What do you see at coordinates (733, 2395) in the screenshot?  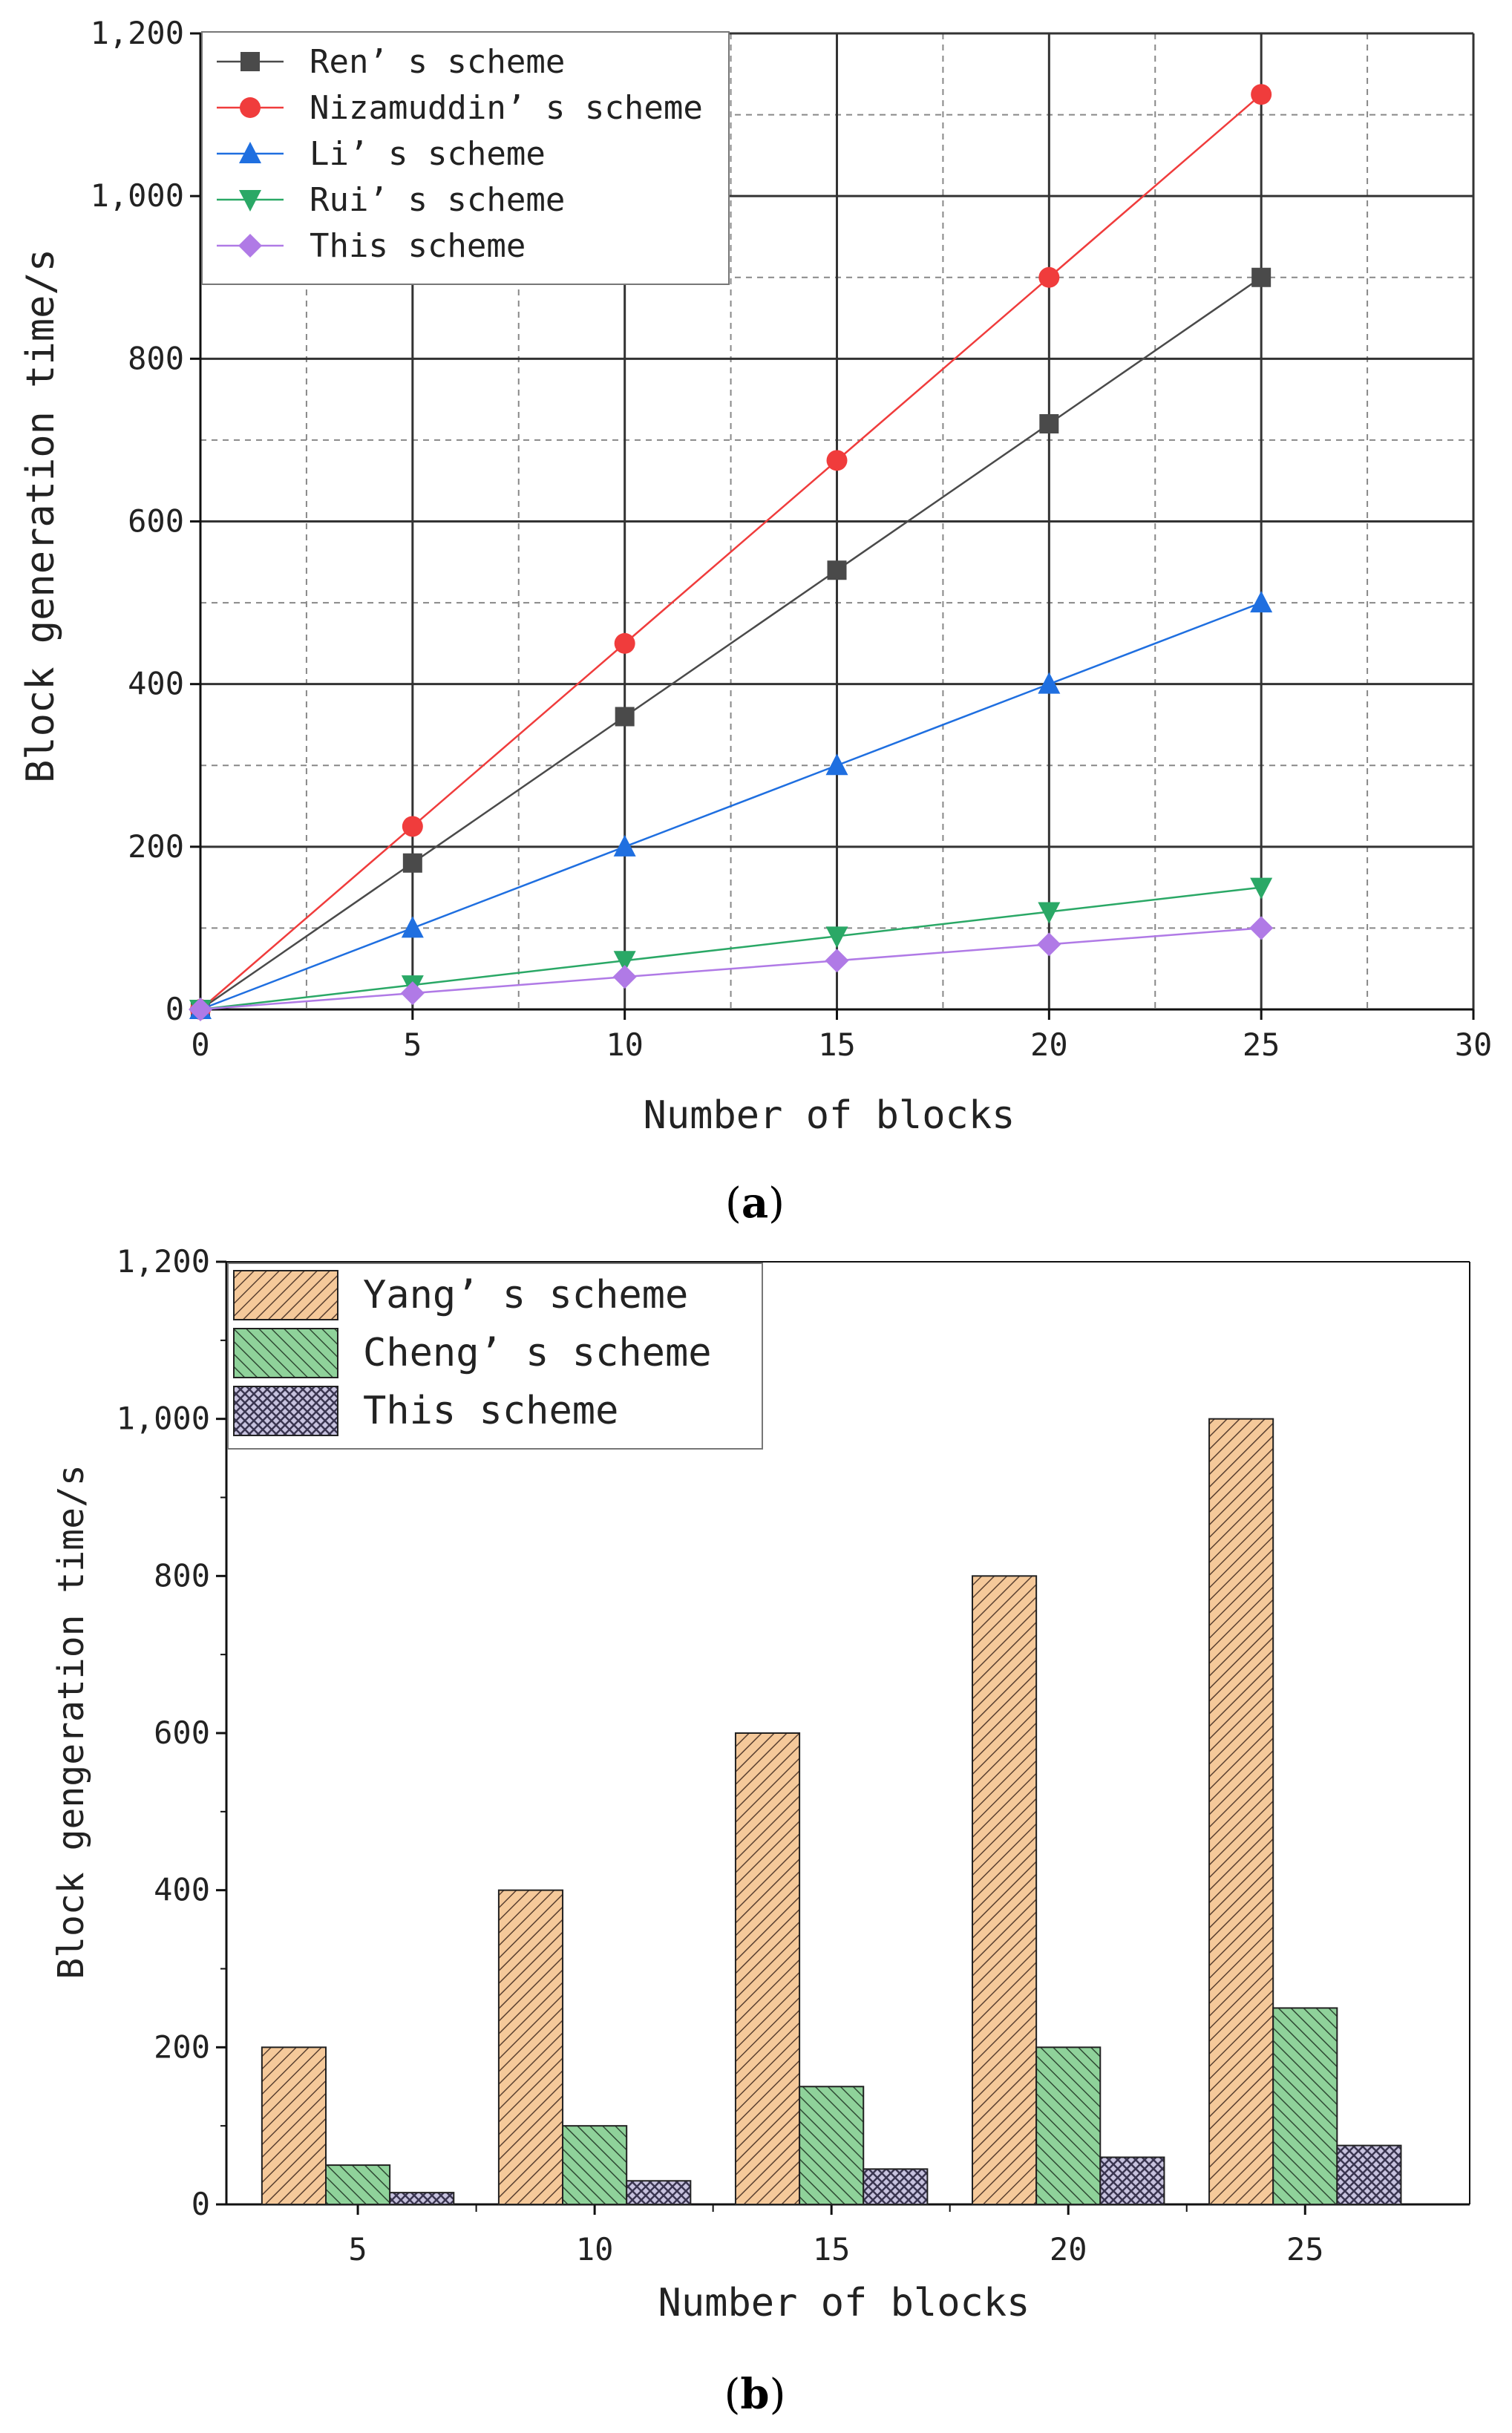 I see `caption-b-open-paren: (` at bounding box center [733, 2395].